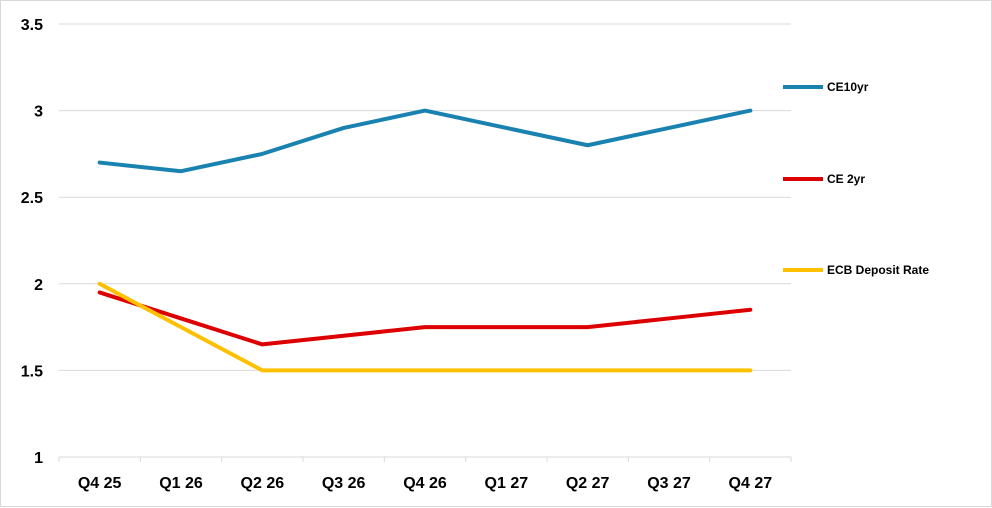 This screenshot has height=508, width=992. What do you see at coordinates (669, 483) in the screenshot?
I see `x-tick-label: Q3 27` at bounding box center [669, 483].